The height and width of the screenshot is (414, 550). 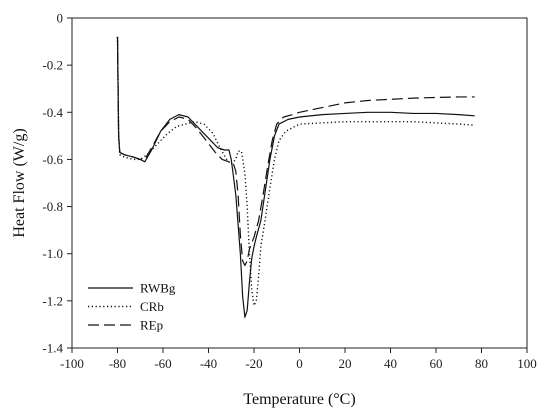 I want to click on x-axis-title: Temperature (°C), so click(x=299, y=399).